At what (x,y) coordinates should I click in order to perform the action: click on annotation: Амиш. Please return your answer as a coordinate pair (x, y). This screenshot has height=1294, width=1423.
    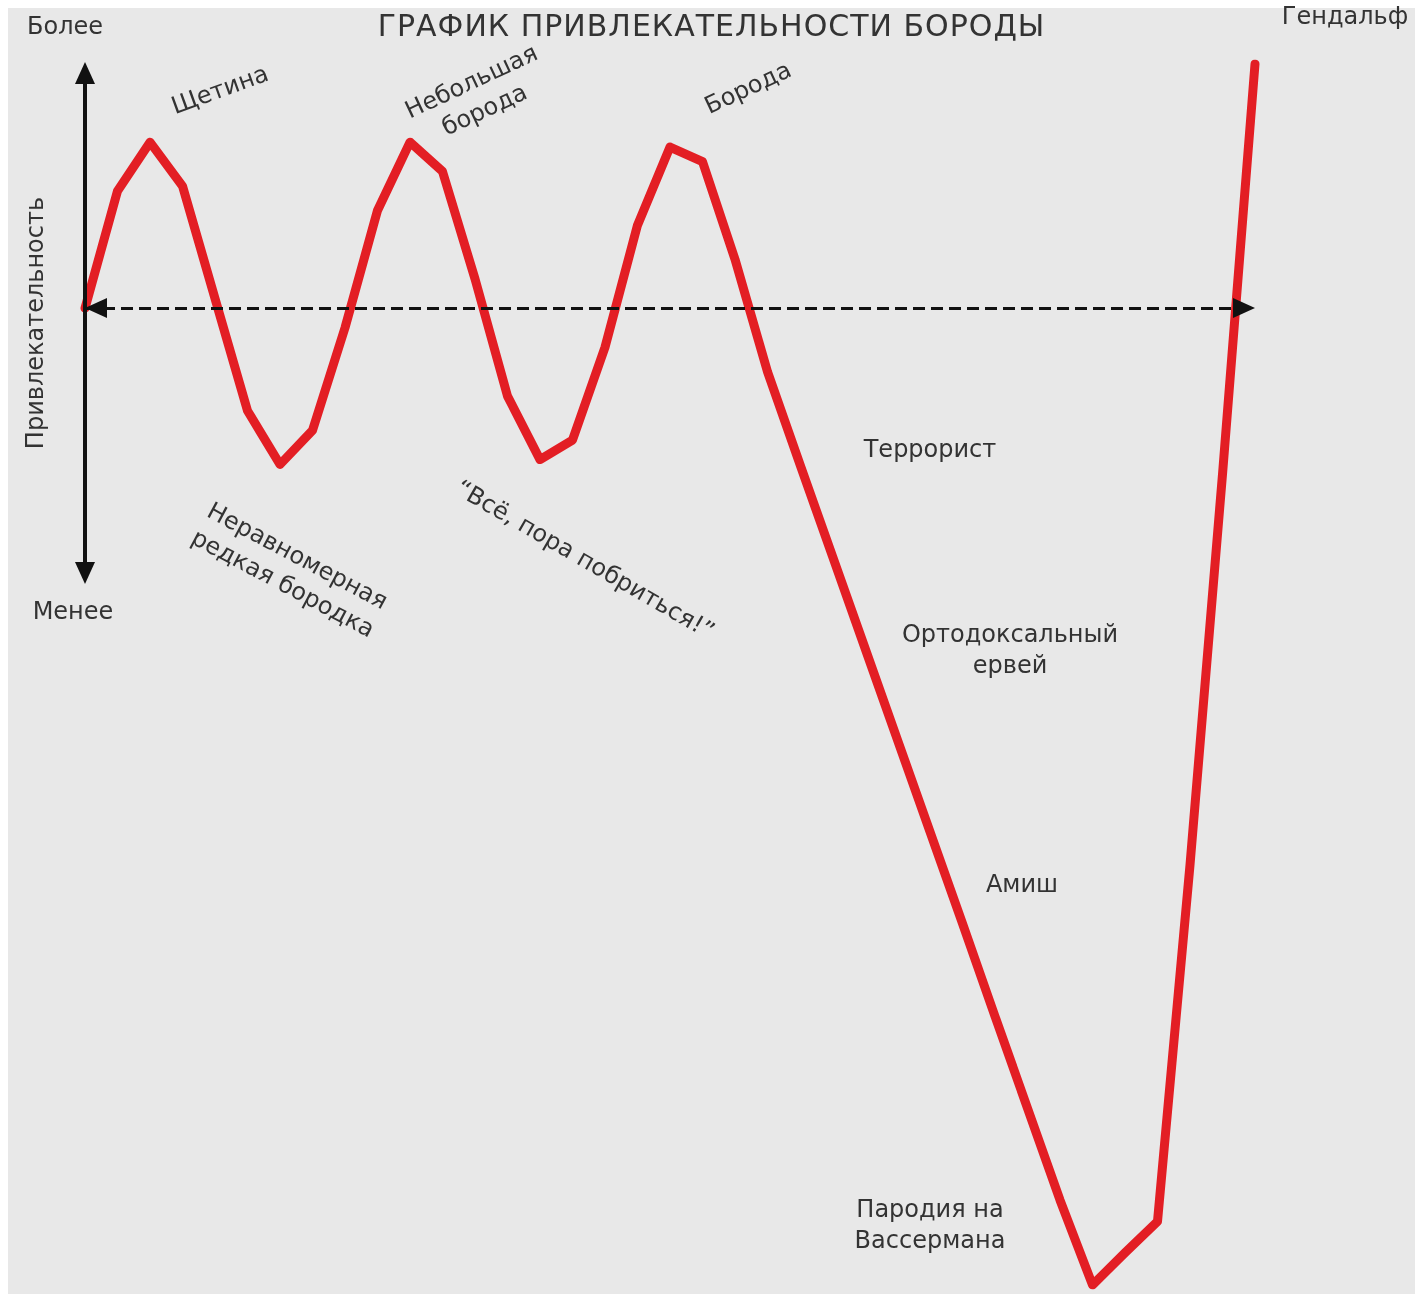
    Looking at the image, I should click on (1022, 885).